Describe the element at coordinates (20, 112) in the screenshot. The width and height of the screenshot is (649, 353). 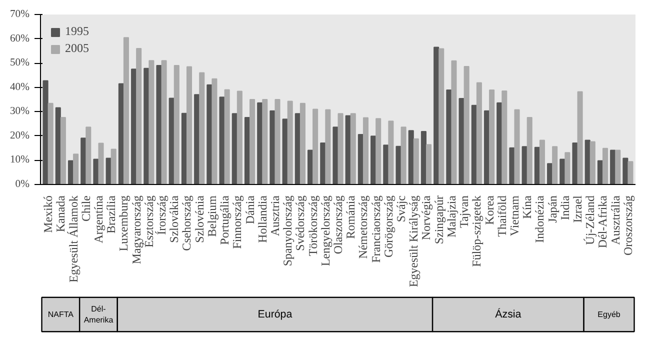
I see `y-tick-label: 30%` at that location.